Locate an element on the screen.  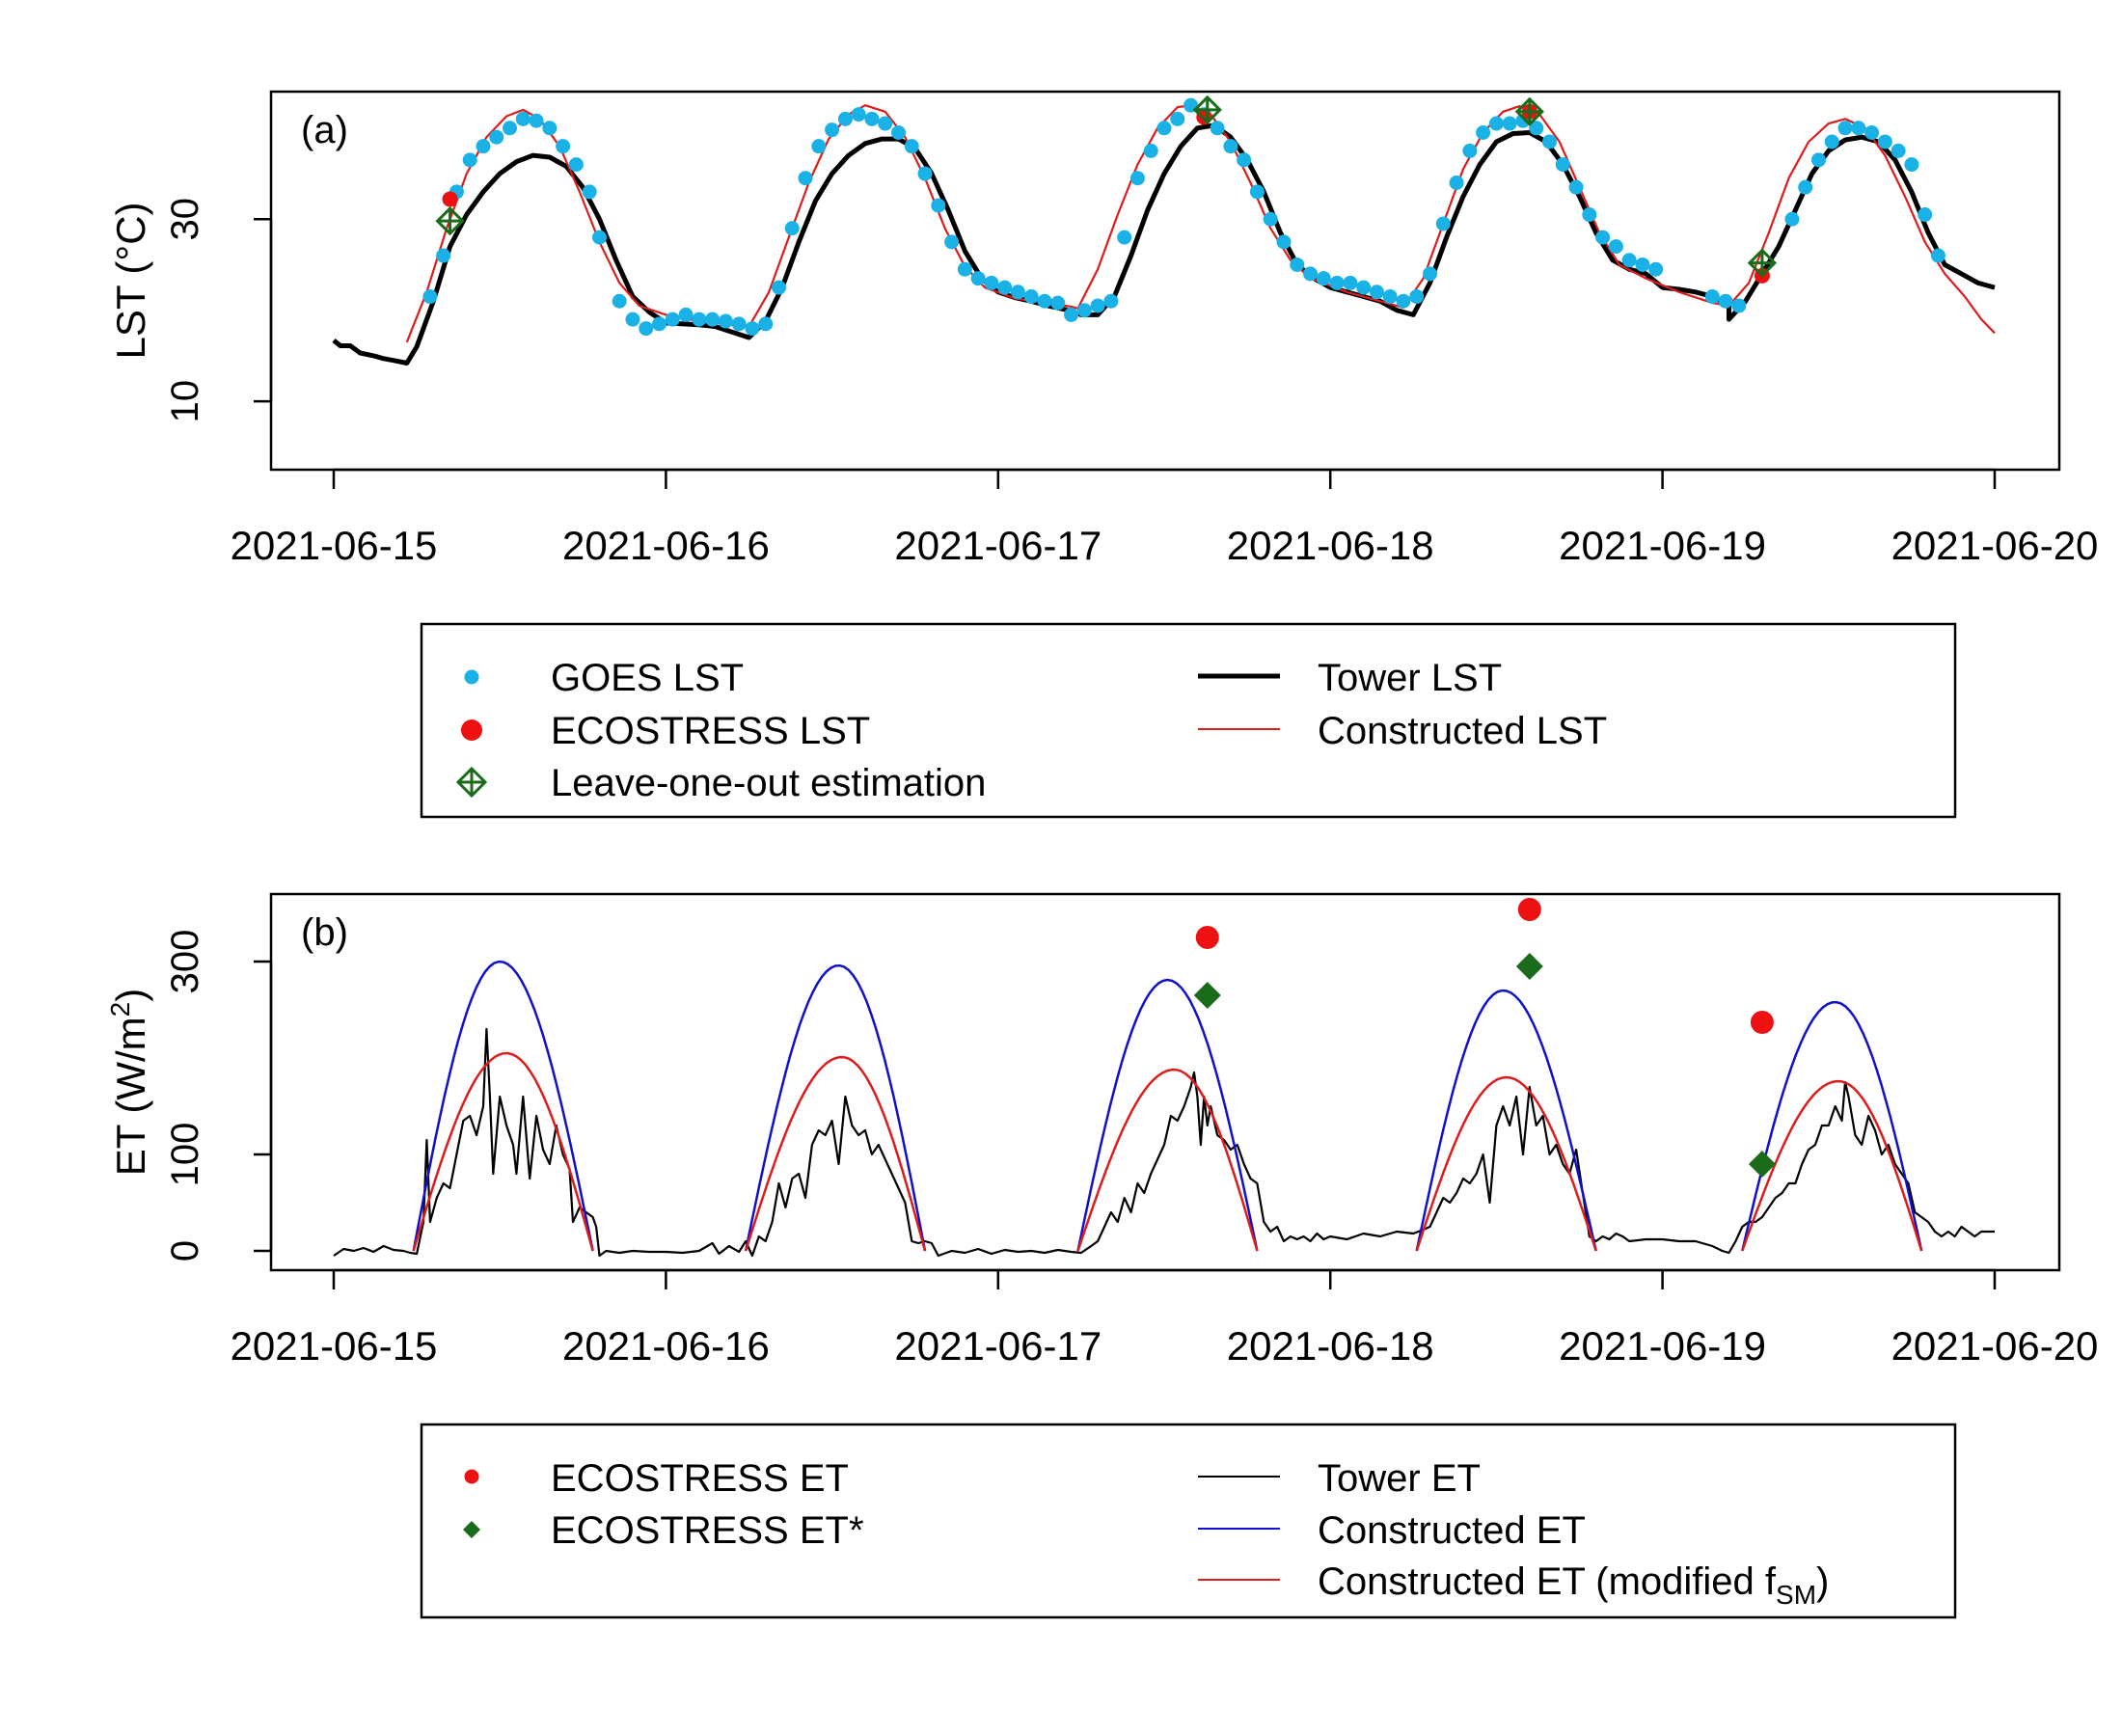
y-tick-label-a-1: 30 is located at coordinates (185, 220).